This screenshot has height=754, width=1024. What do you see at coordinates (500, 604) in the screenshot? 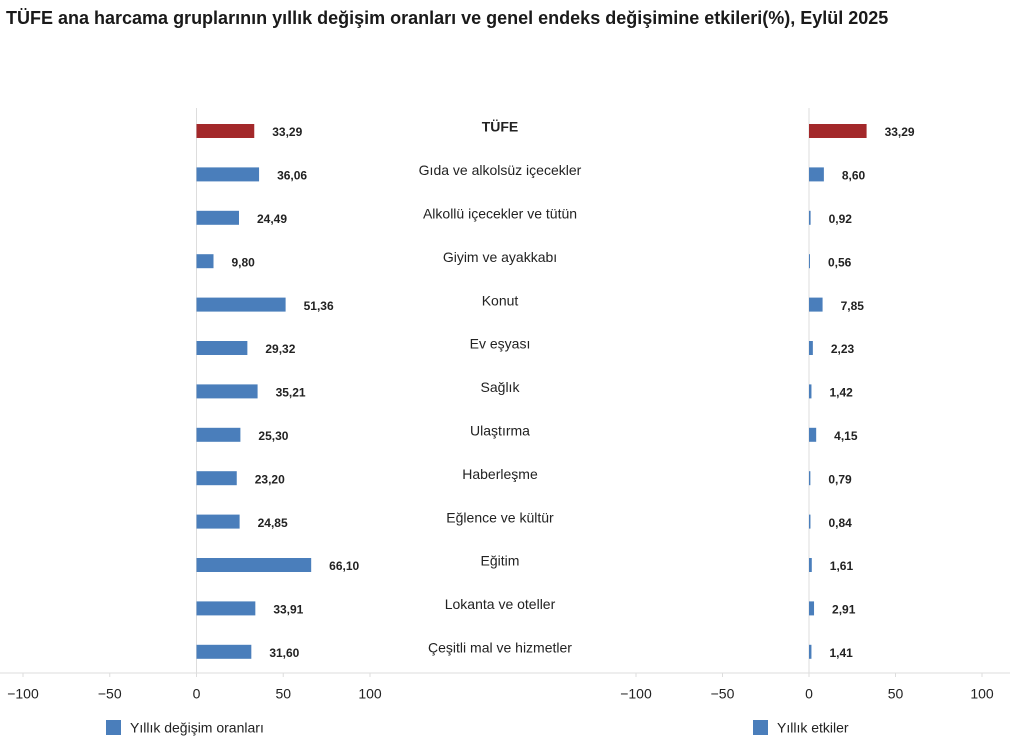
I see `category-label: Lokanta ve oteller` at bounding box center [500, 604].